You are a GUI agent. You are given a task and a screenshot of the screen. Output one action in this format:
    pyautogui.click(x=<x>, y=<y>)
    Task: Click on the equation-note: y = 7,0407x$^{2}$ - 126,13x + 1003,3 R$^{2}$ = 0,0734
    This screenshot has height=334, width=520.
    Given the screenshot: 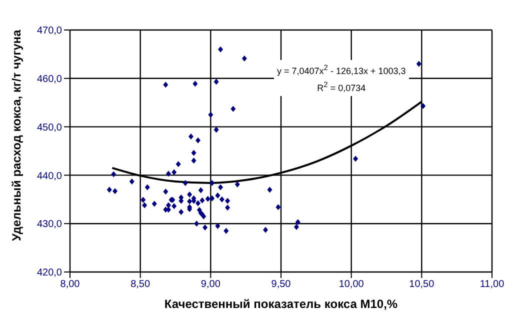 What is the action you would take?
    pyautogui.click(x=341, y=78)
    